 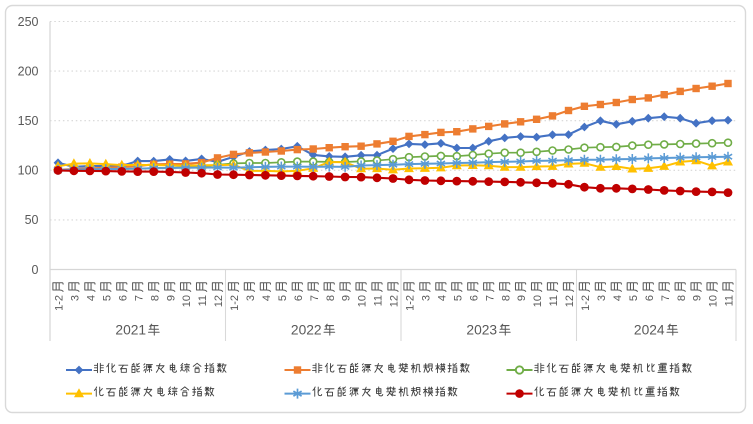 I want to click on svg-text: 250, so click(x=28, y=22).